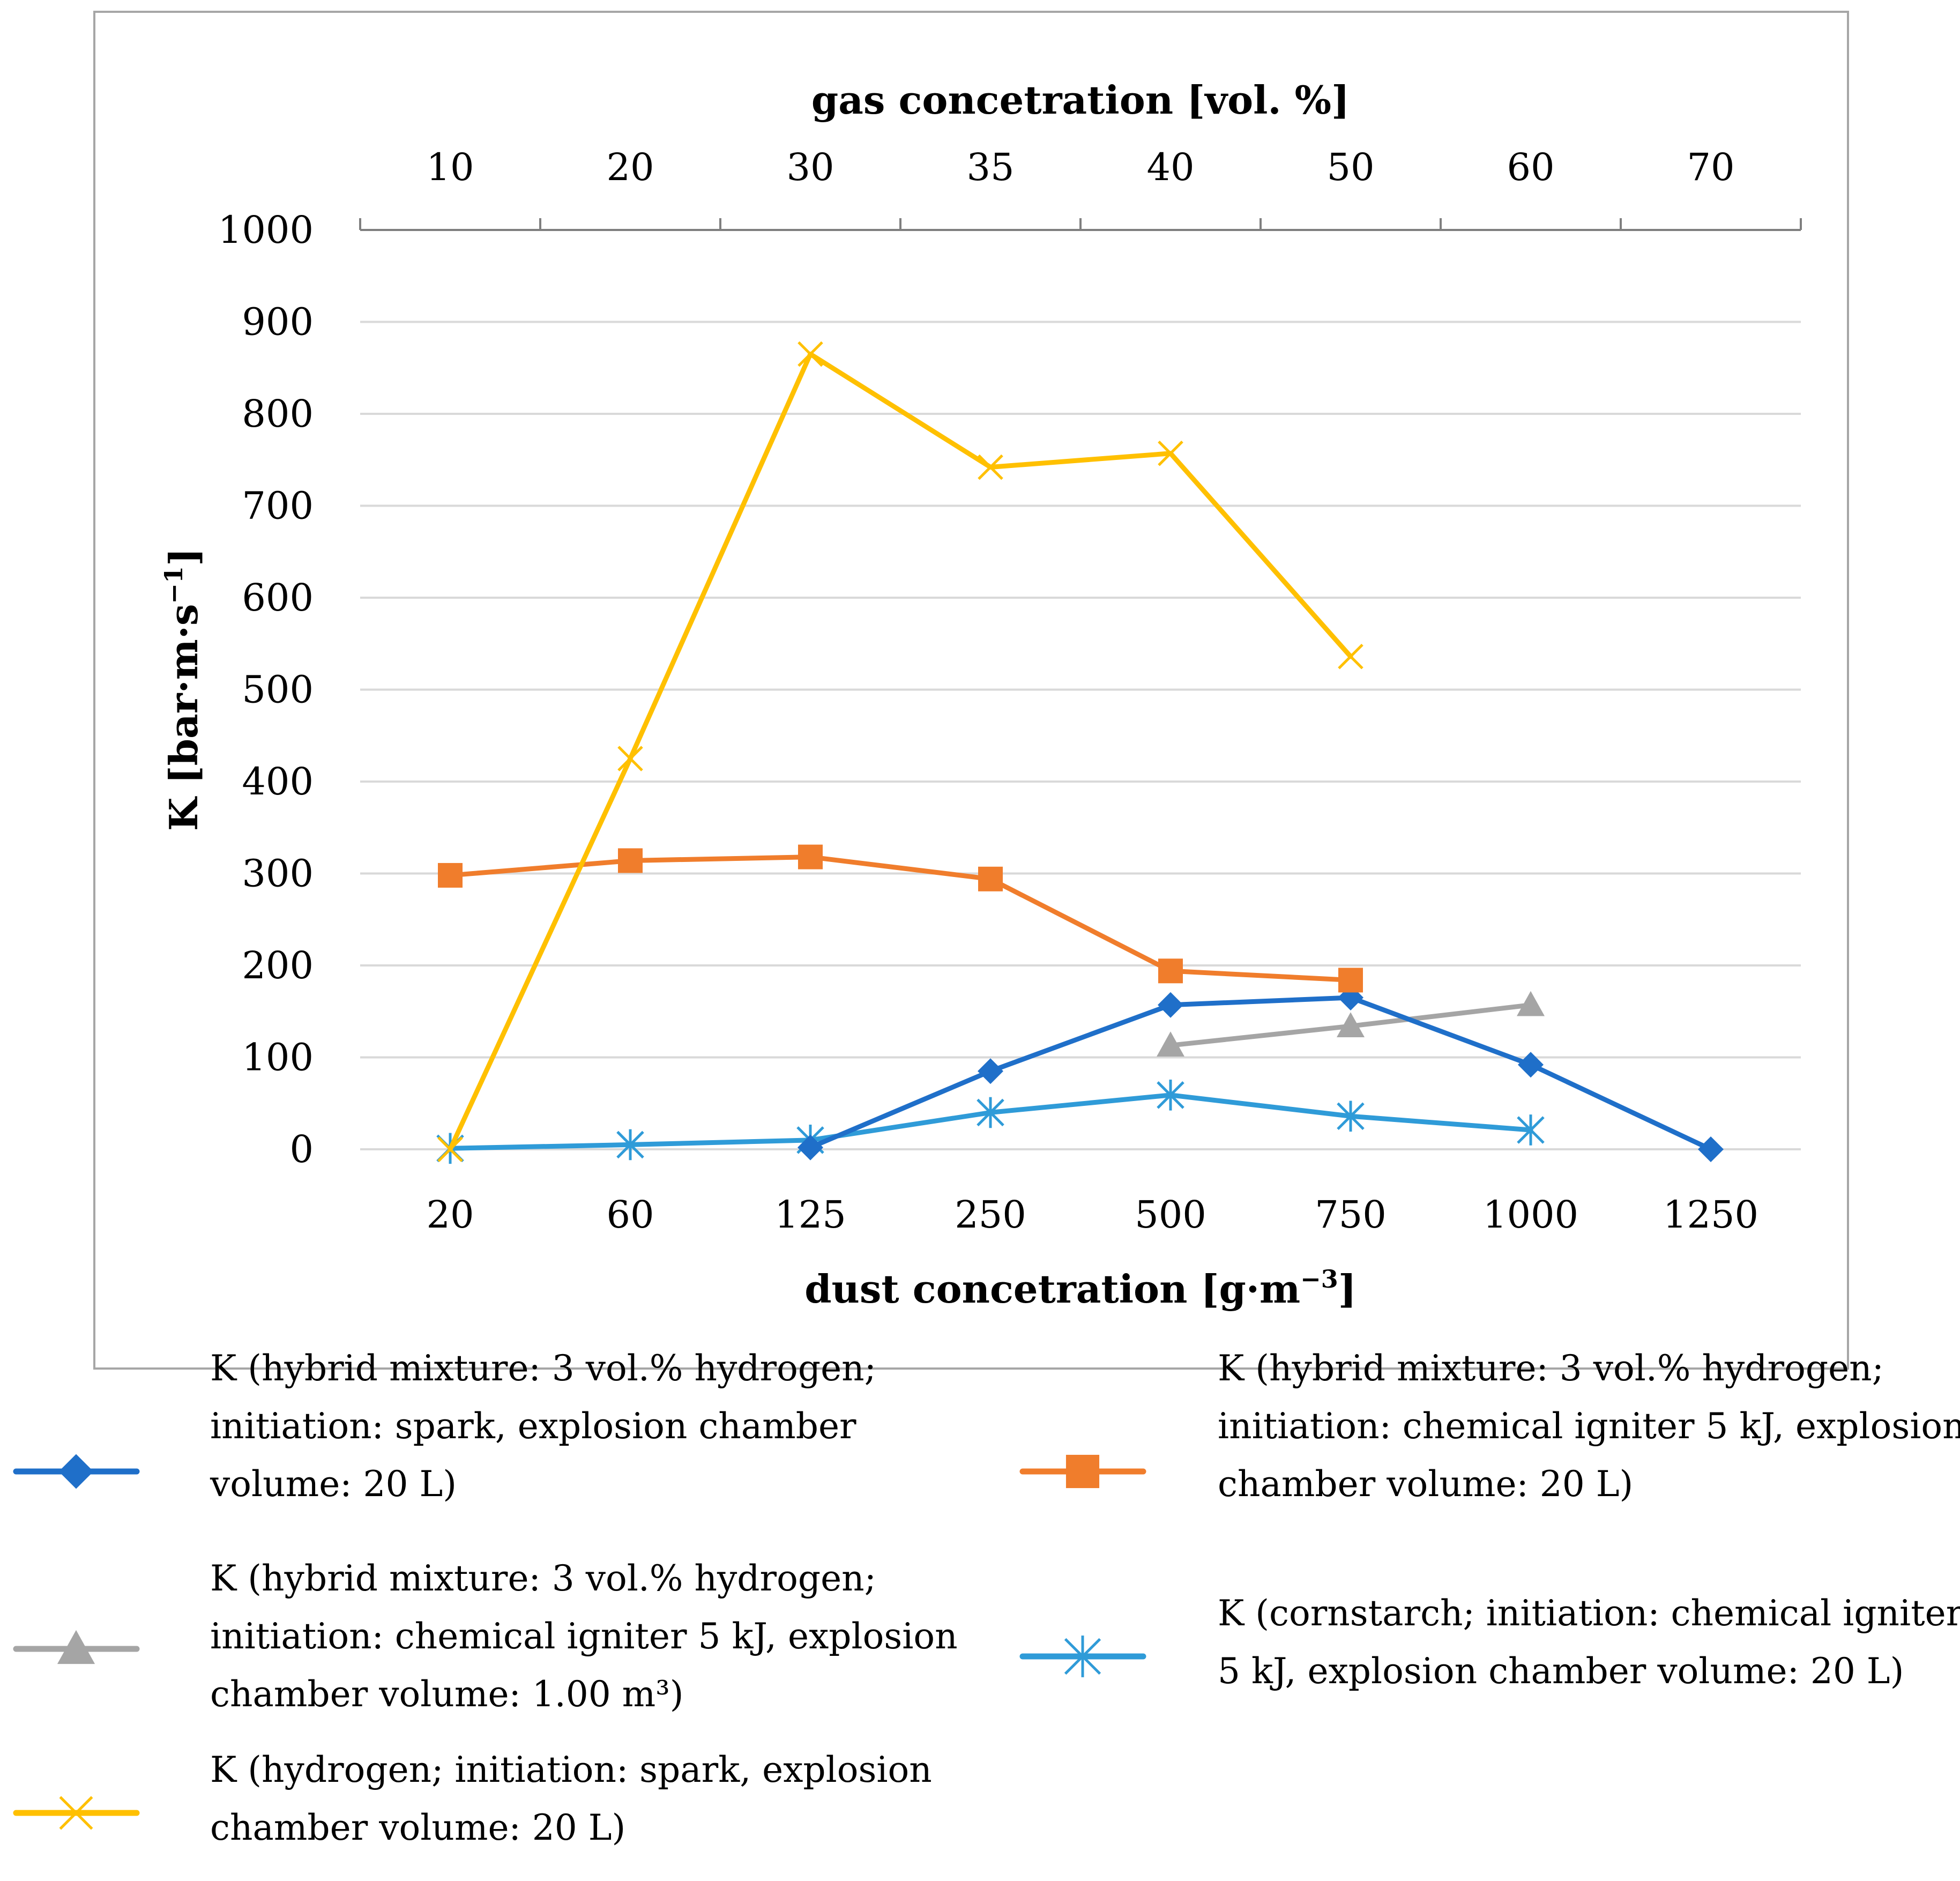 The image size is (1960, 1881). I want to click on legend-label: 5 kJ, explosion chamber volume: 20 L), so click(1561, 1671).